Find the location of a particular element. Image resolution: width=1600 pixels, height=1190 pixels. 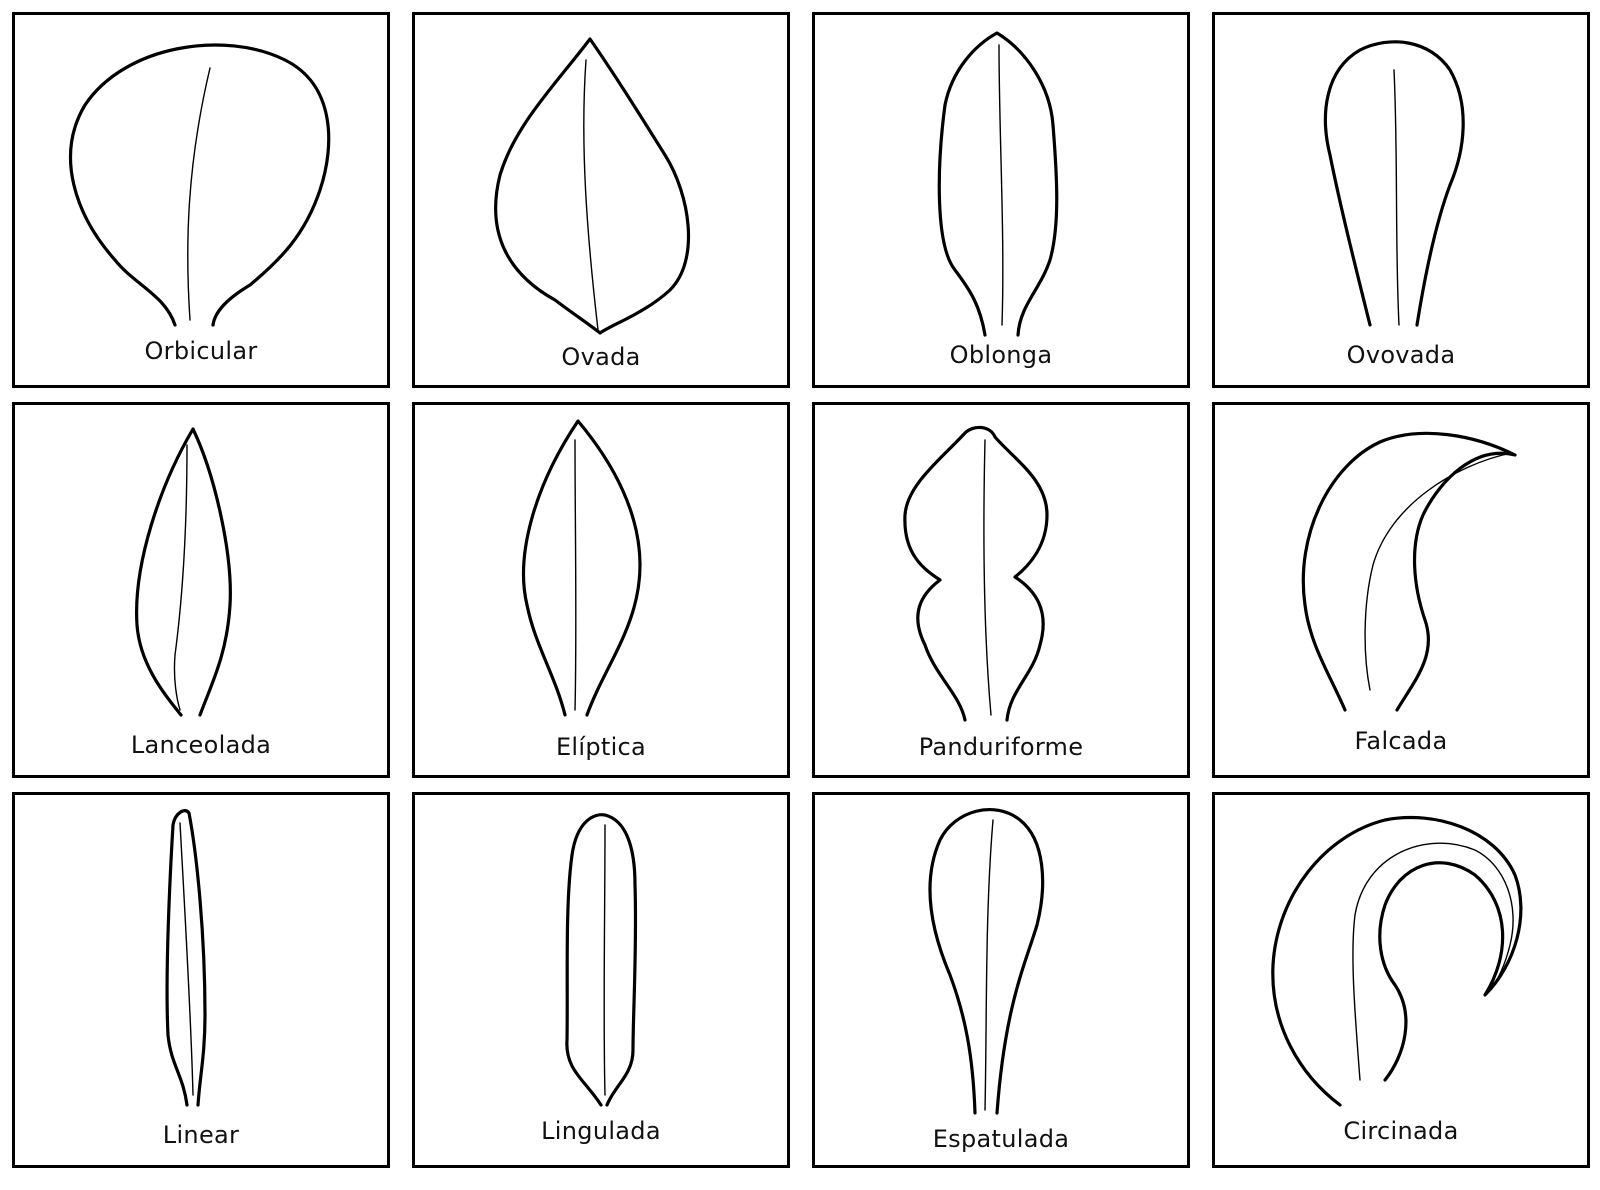

card-ovovada: Ovovada is located at coordinates (1401, 200).